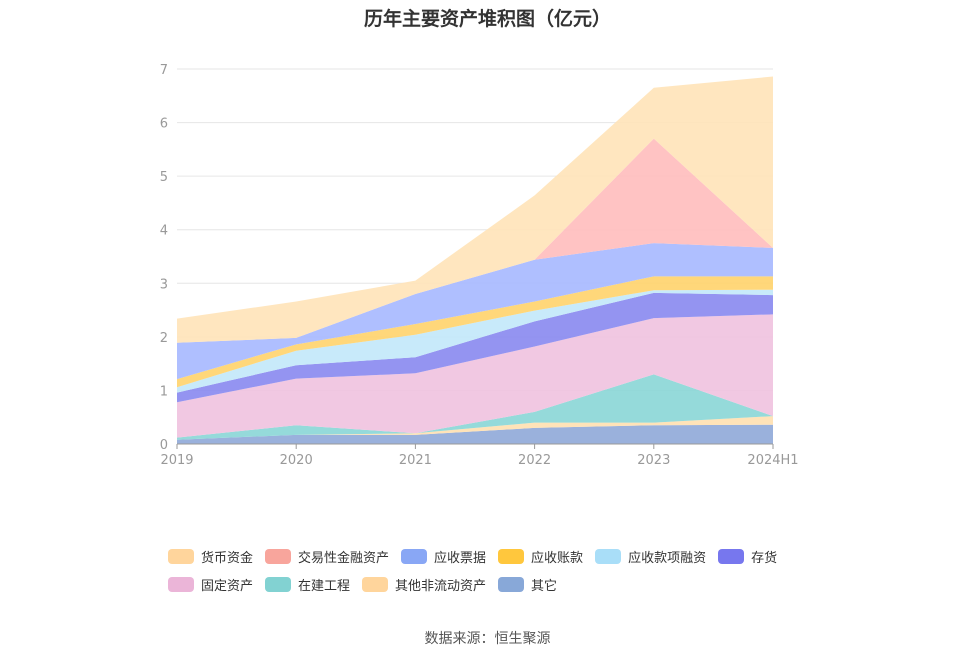 The width and height of the screenshot is (975, 658). I want to click on legend-row: 货币资金 交易性金融资产 应收票据 应收账款 应收款项融资 存货, so click(508, 556).